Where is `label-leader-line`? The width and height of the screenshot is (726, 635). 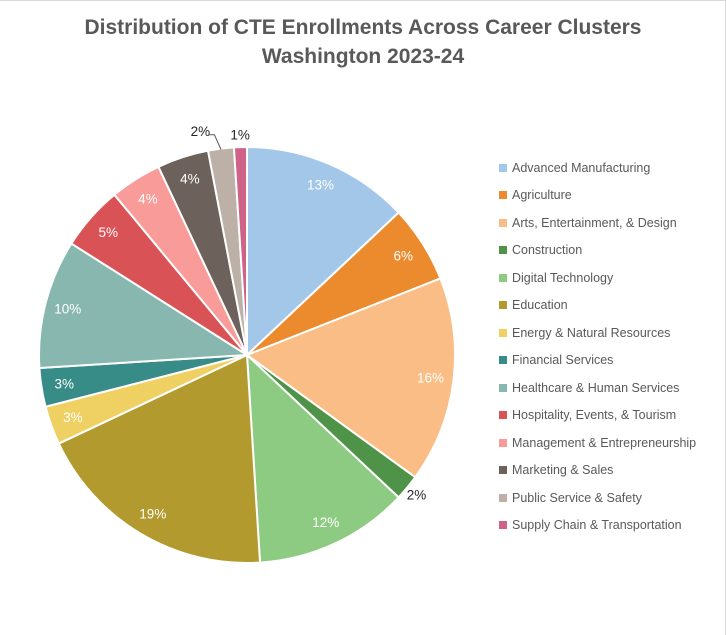
label-leader-line is located at coordinates (215, 142).